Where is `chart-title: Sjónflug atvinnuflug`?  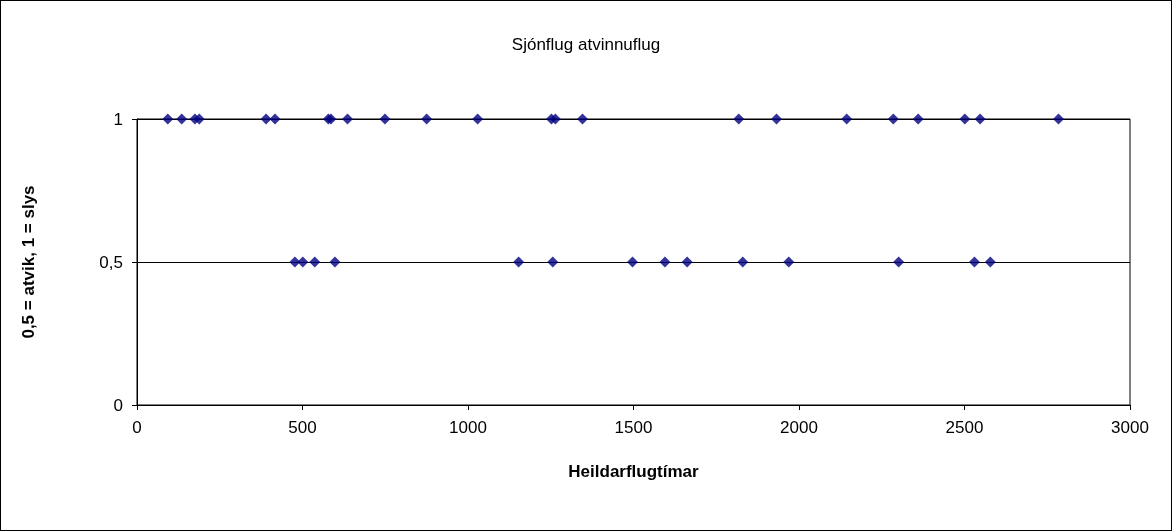
chart-title: Sjónflug atvinnuflug is located at coordinates (586, 44).